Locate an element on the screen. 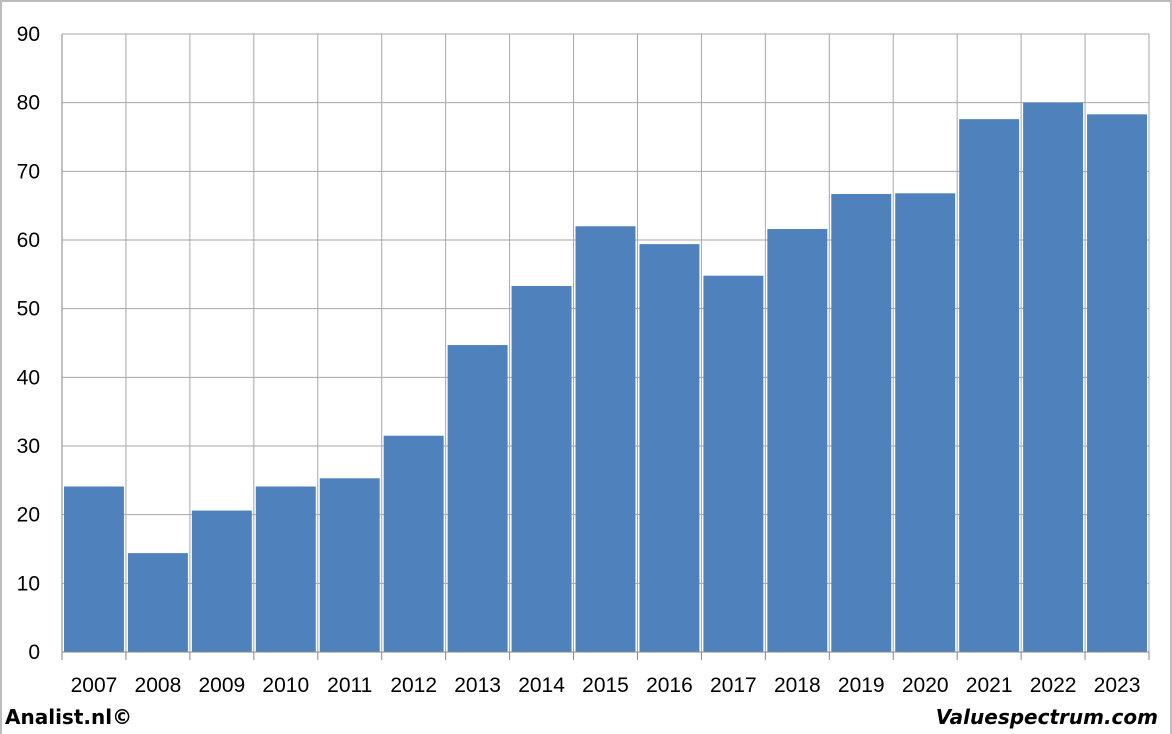 The width and height of the screenshot is (1172, 734). x-tick-label: 2012 is located at coordinates (413, 685).